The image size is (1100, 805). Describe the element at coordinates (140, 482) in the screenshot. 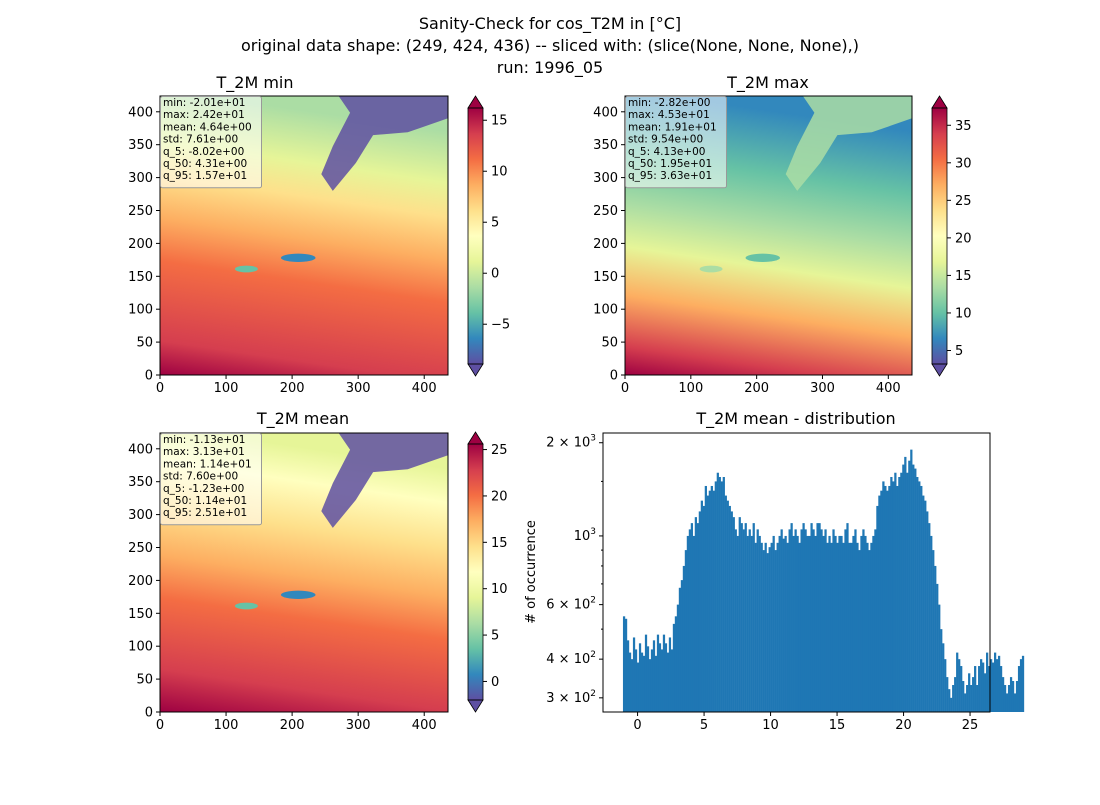

I see `y-tick-label: 350` at that location.